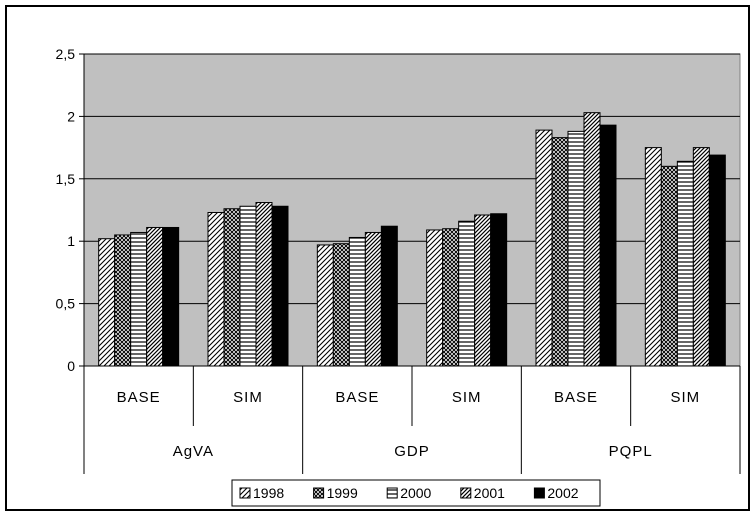 Image resolution: width=755 pixels, height=521 pixels. Describe the element at coordinates (268, 493) in the screenshot. I see `legend-label: 1998` at that location.